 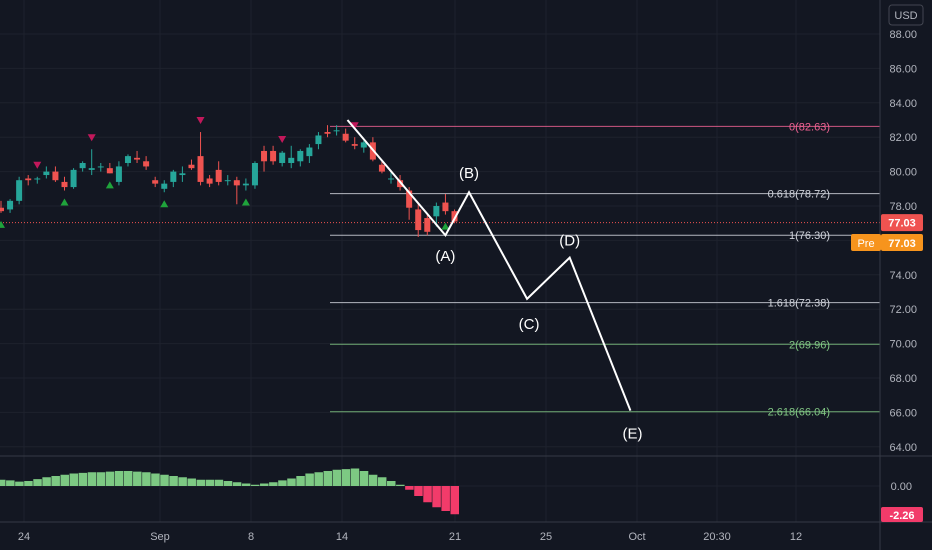 I want to click on price-tick-label: 64.00, so click(x=903, y=448).